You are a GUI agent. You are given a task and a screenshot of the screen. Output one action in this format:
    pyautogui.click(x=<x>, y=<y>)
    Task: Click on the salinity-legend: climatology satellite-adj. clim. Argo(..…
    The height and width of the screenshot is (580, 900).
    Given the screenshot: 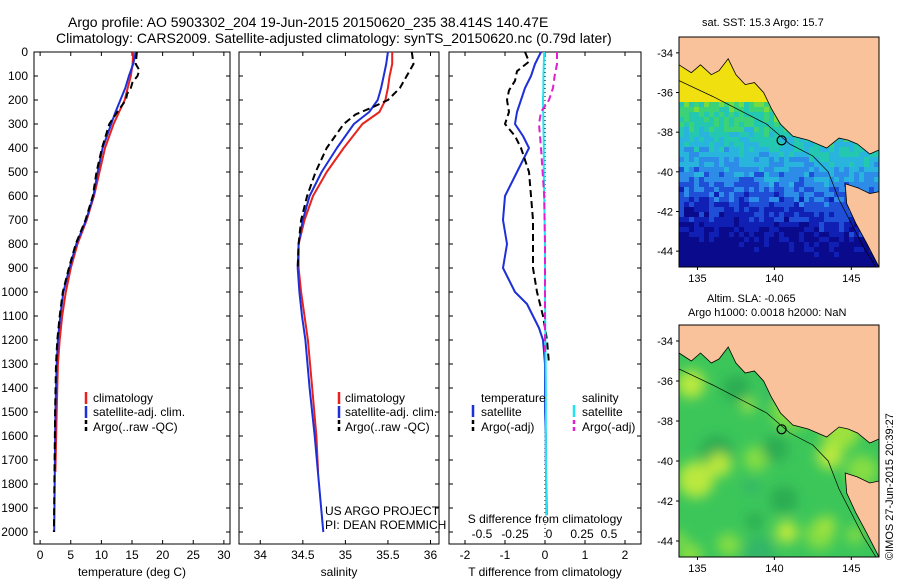 What is the action you would take?
    pyautogui.click(x=387, y=412)
    